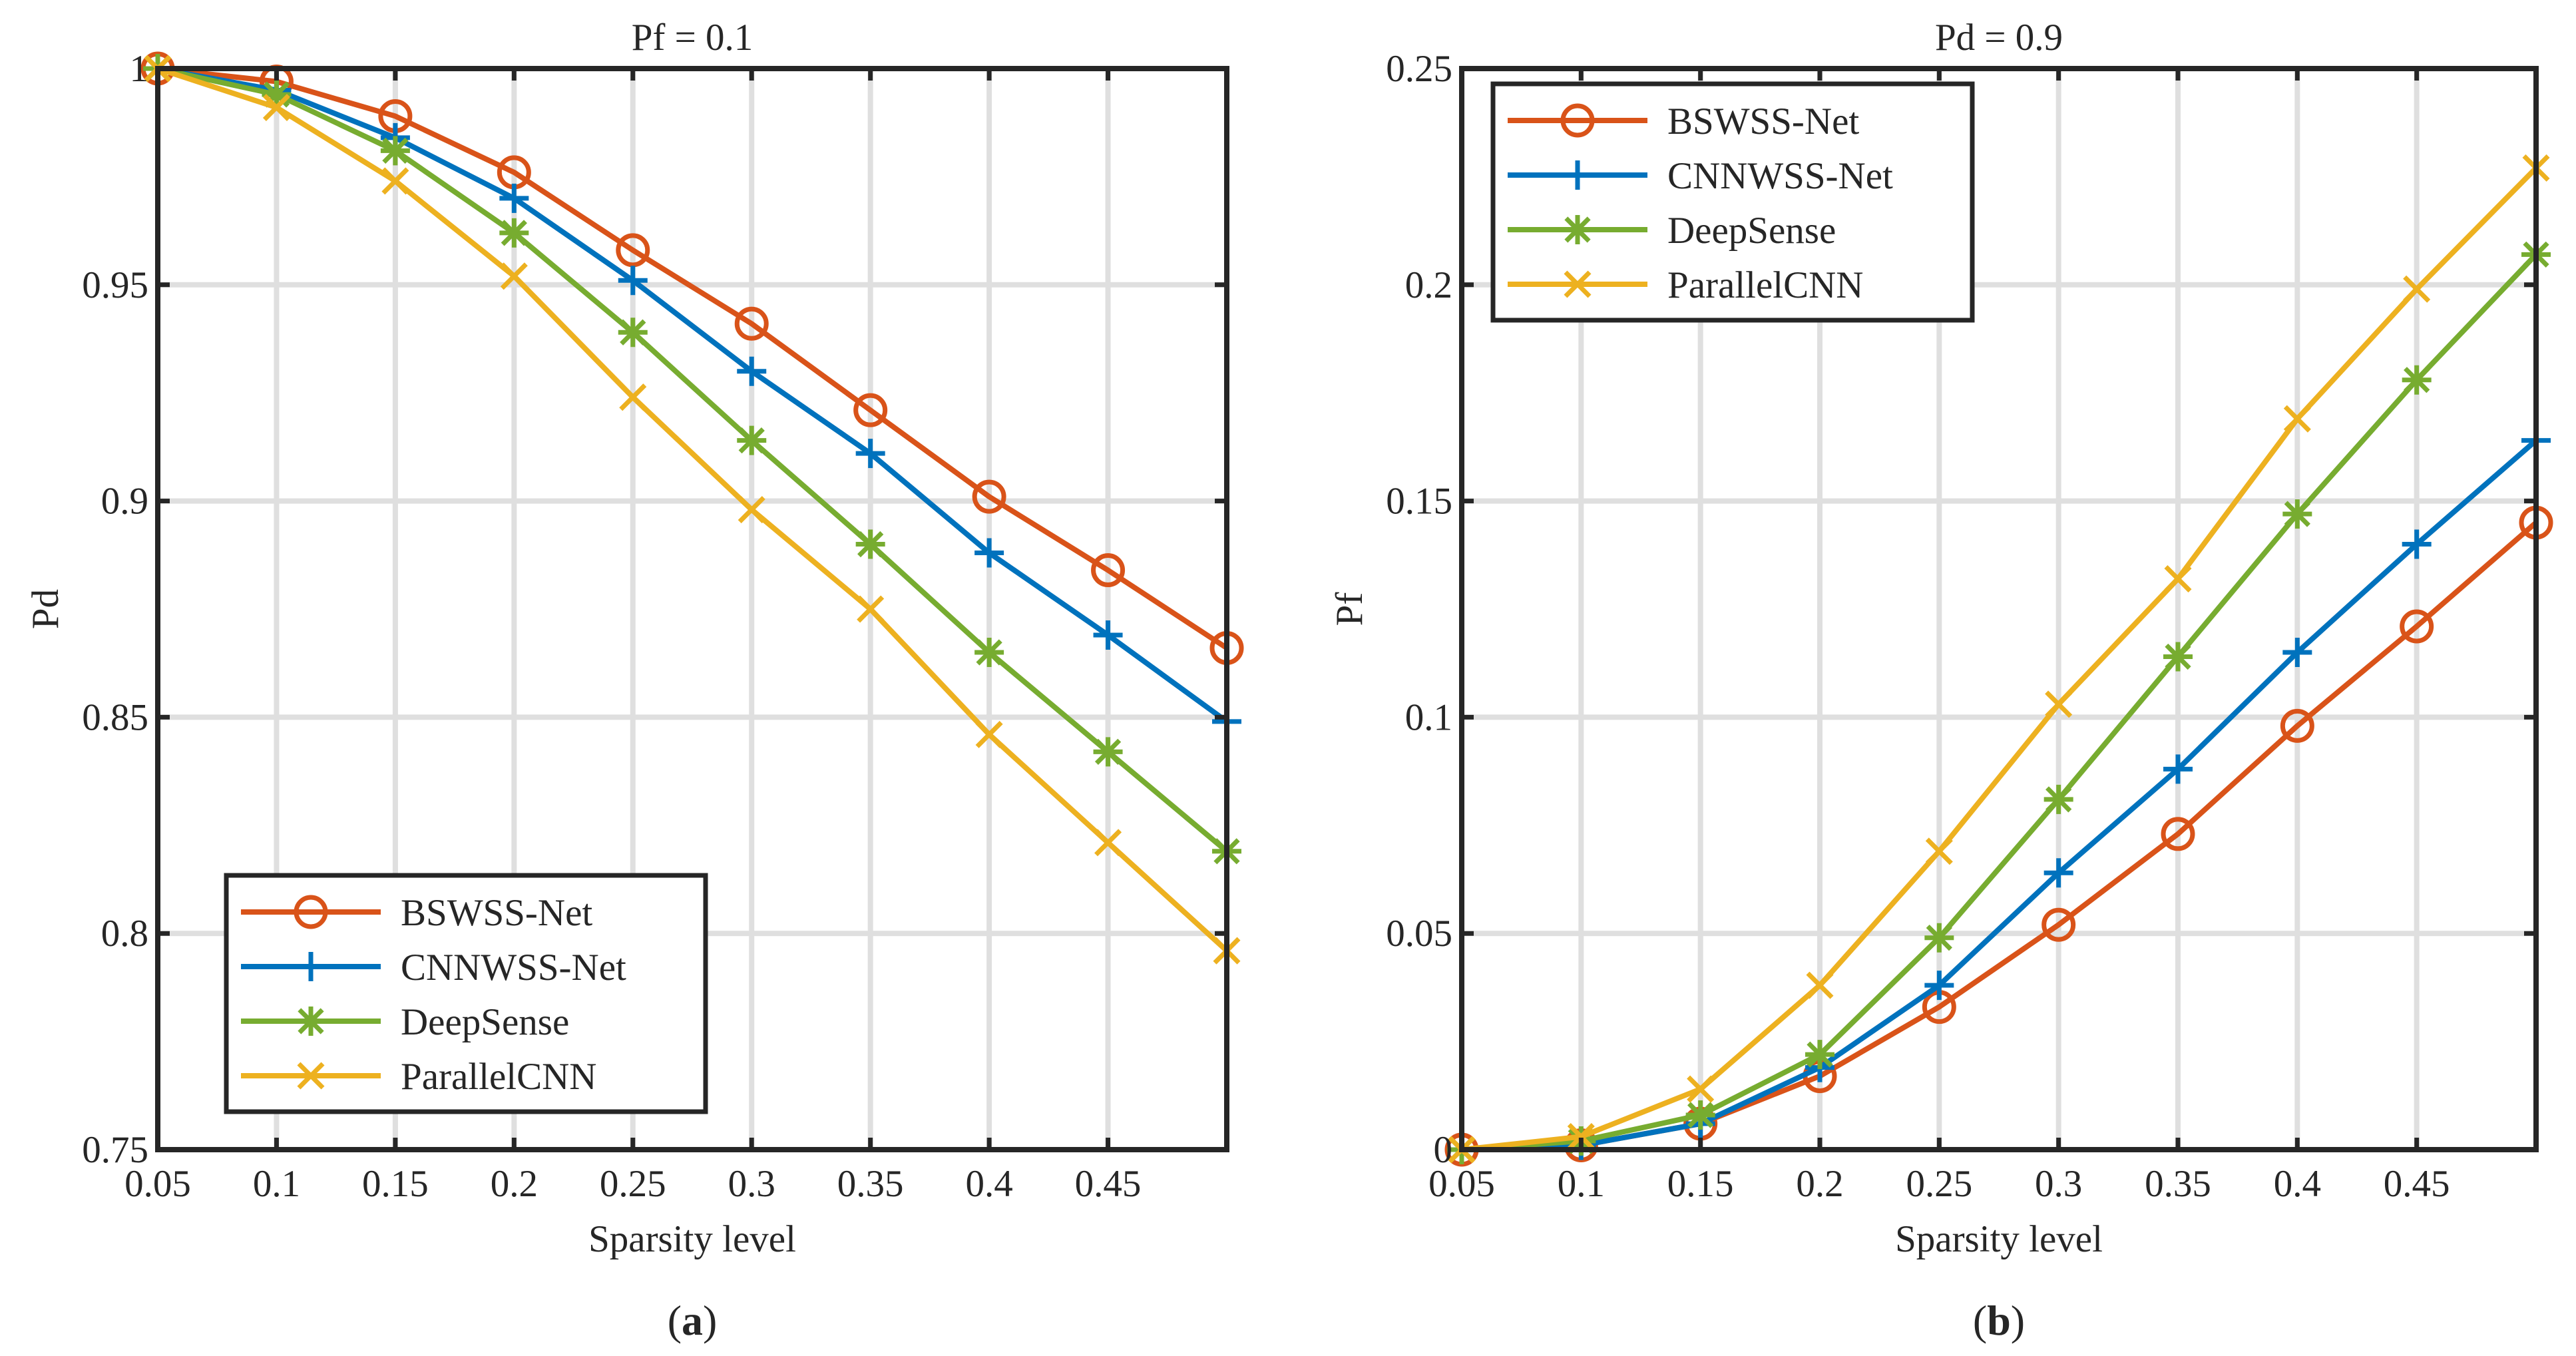 This screenshot has height=1356, width=2576. Describe the element at coordinates (633, 1184) in the screenshot. I see `x-tick-label: 0.25` at that location.